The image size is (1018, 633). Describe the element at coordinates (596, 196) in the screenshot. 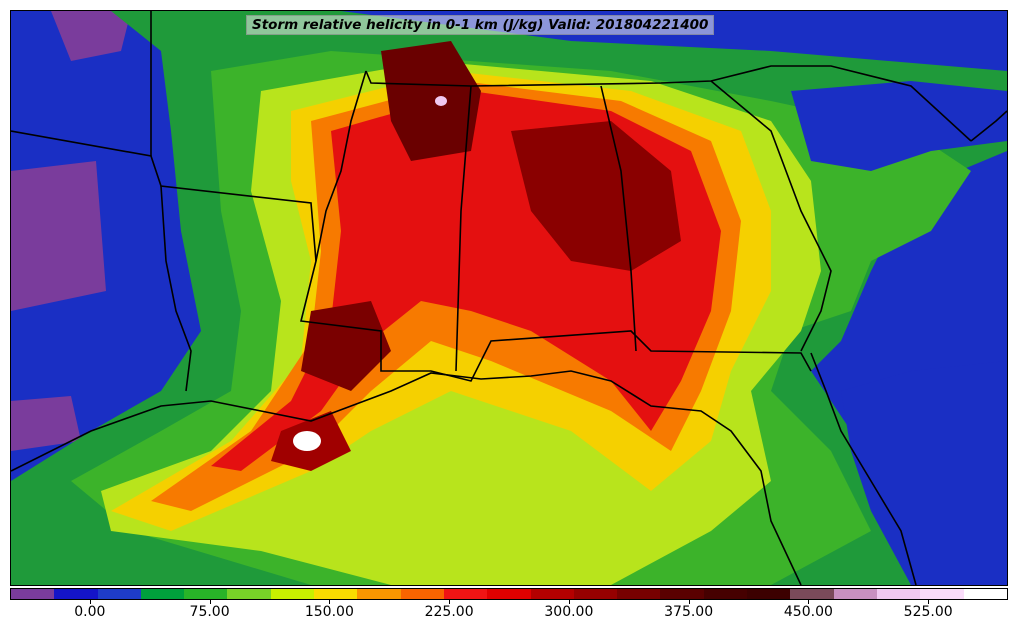

I see `field-darkred-alabama-core` at that location.